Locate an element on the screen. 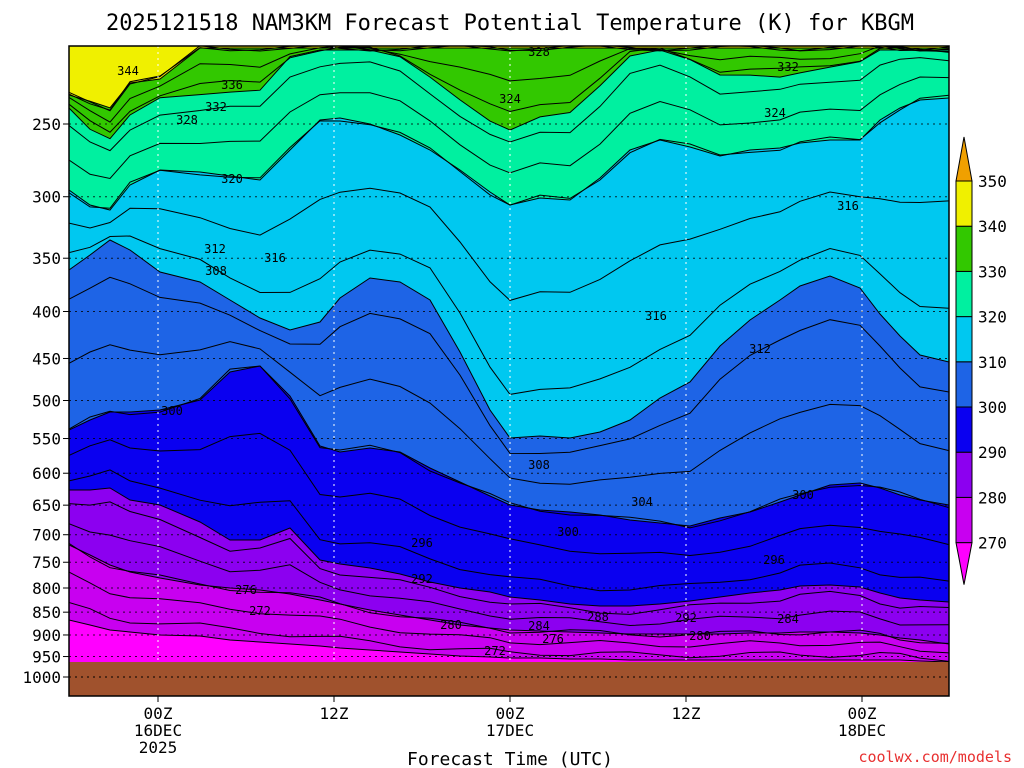 The width and height of the screenshot is (1024, 768). x-tick-label: 18DEC is located at coordinates (862, 730).